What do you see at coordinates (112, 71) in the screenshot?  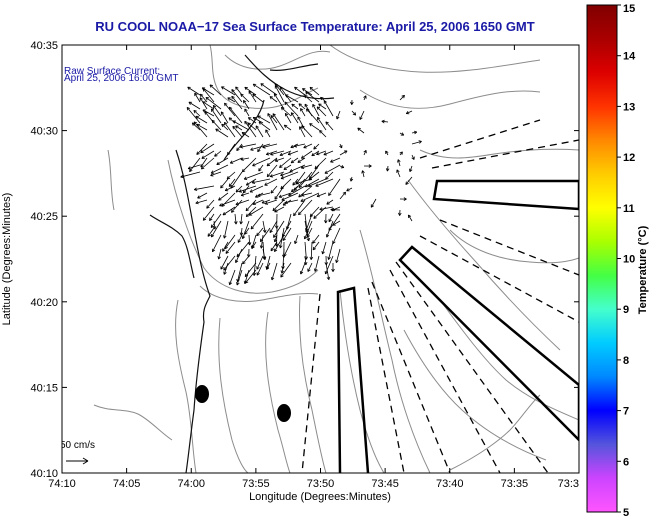 I see `current-annotation-title: Raw Surface Current:` at bounding box center [112, 71].